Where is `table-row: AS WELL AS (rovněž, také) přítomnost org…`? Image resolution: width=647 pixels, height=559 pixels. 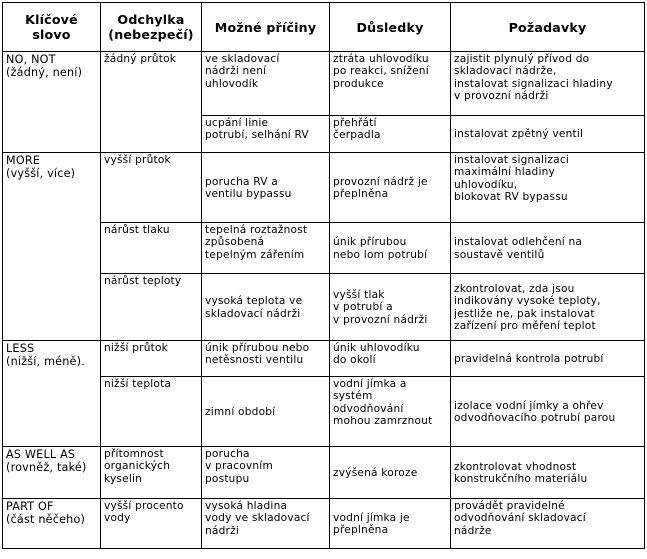 table-row: AS WELL AS (rovněž, také) přítomnost org… is located at coordinates (323, 472).